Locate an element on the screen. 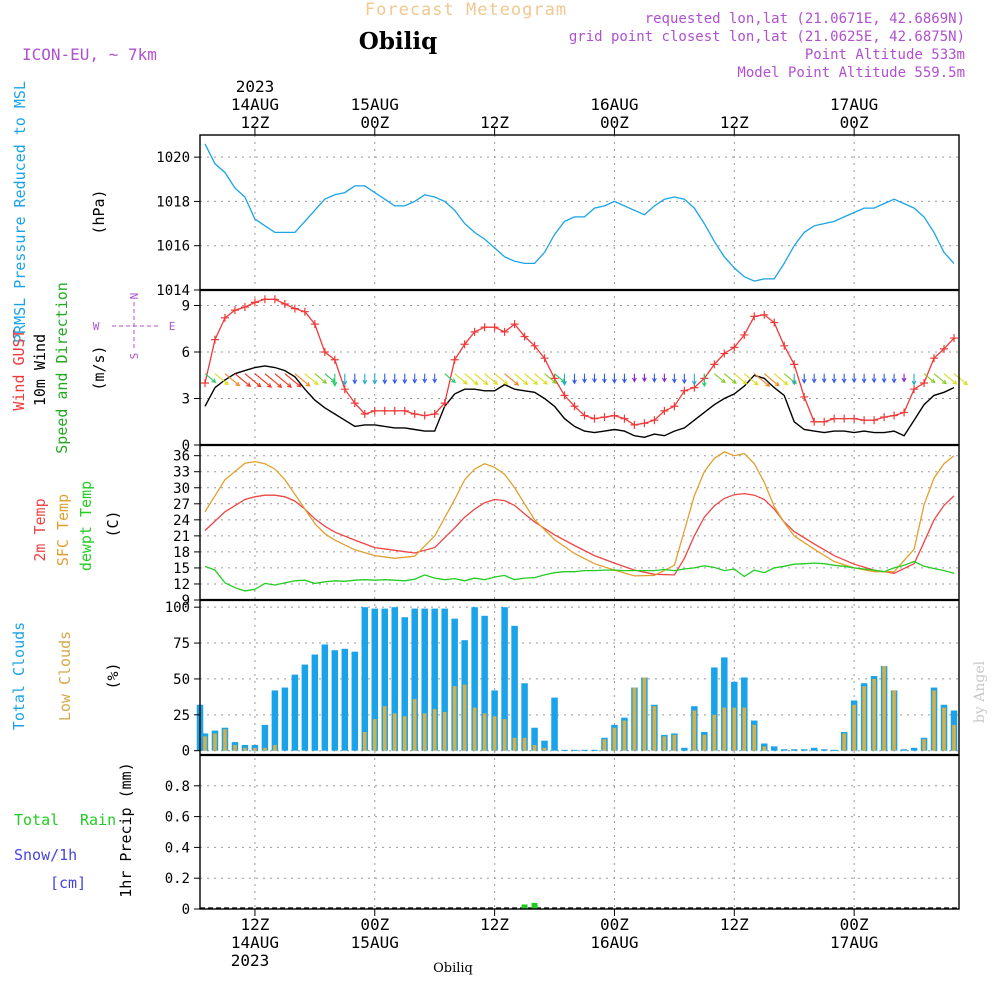 The width and height of the screenshot is (1000, 1000). top-hour-label: 12Z is located at coordinates (254, 122).